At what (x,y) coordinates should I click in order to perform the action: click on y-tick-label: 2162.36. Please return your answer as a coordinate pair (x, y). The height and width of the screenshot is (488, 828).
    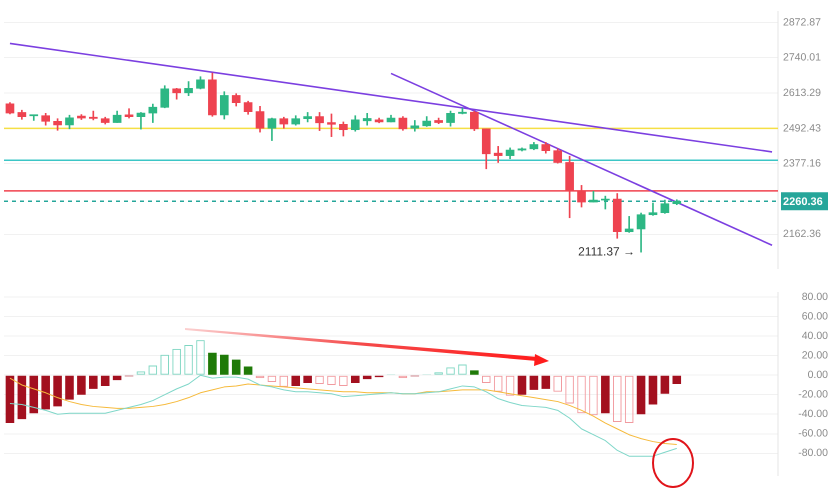
    Looking at the image, I should click on (802, 234).